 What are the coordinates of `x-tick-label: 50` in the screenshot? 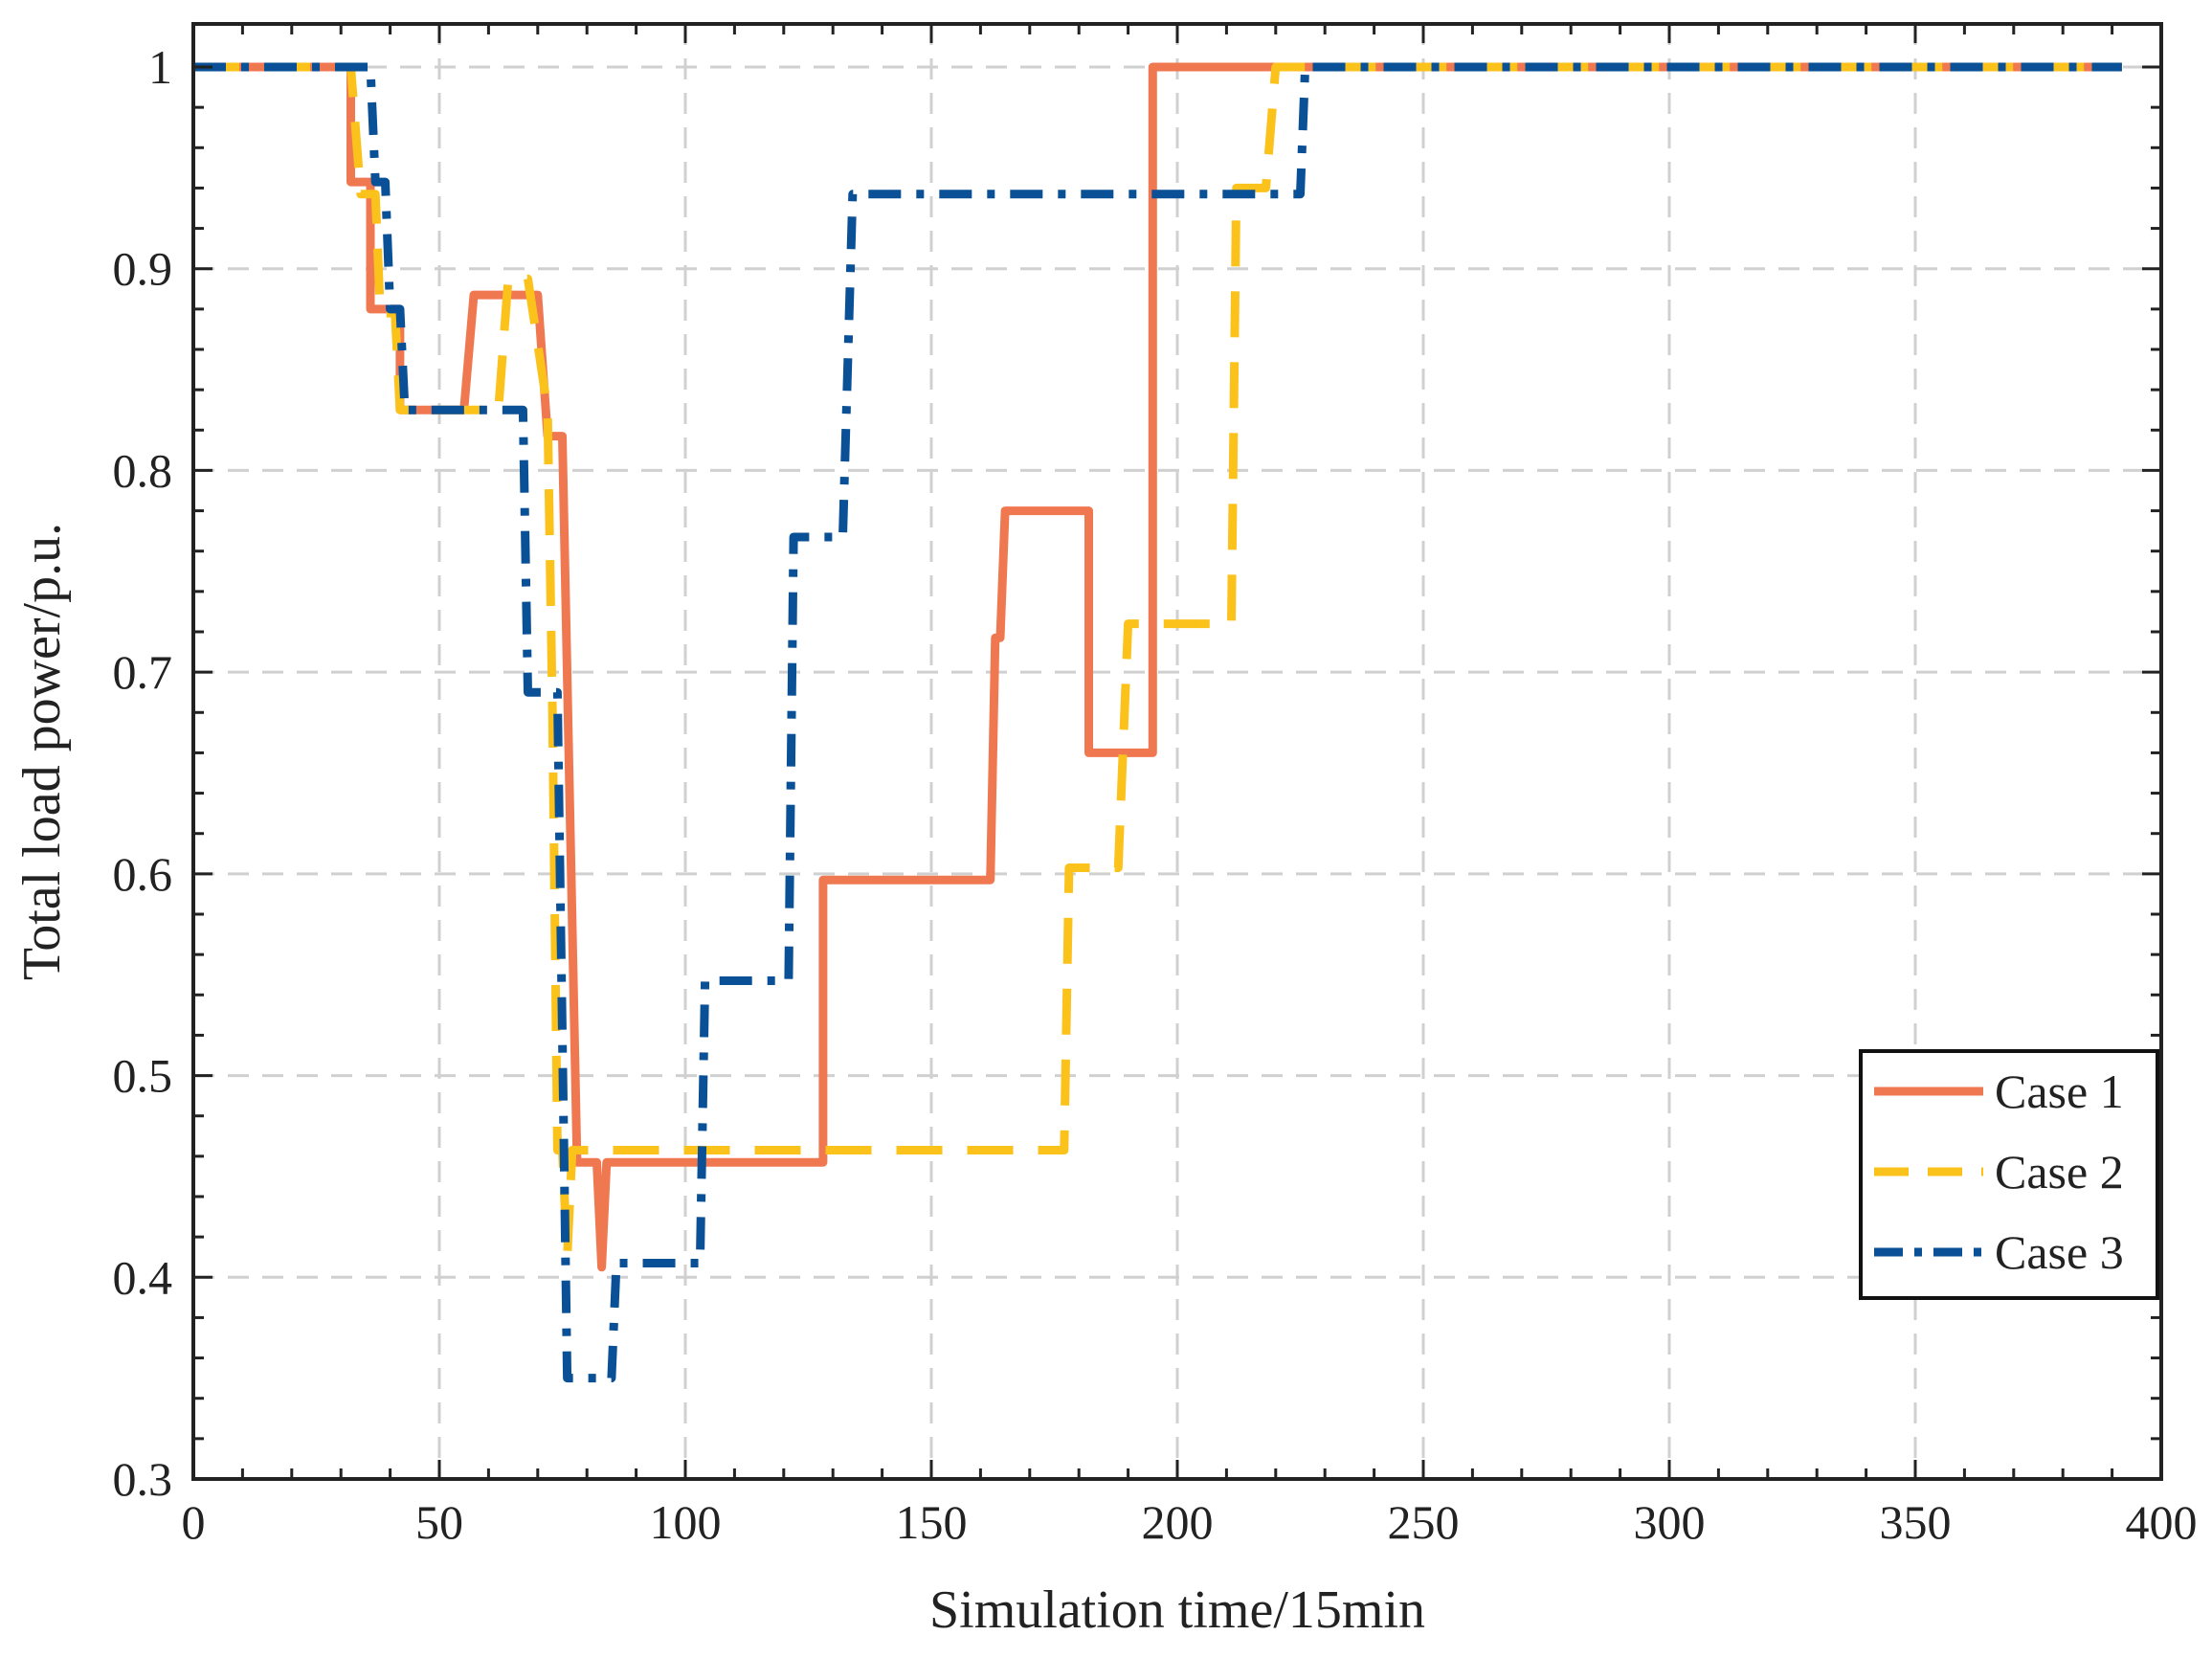 It's located at (439, 1522).